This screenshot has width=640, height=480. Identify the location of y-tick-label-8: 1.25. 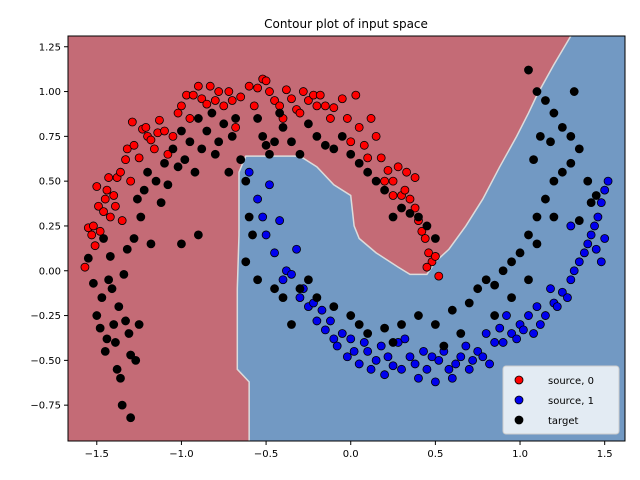
(50, 47).